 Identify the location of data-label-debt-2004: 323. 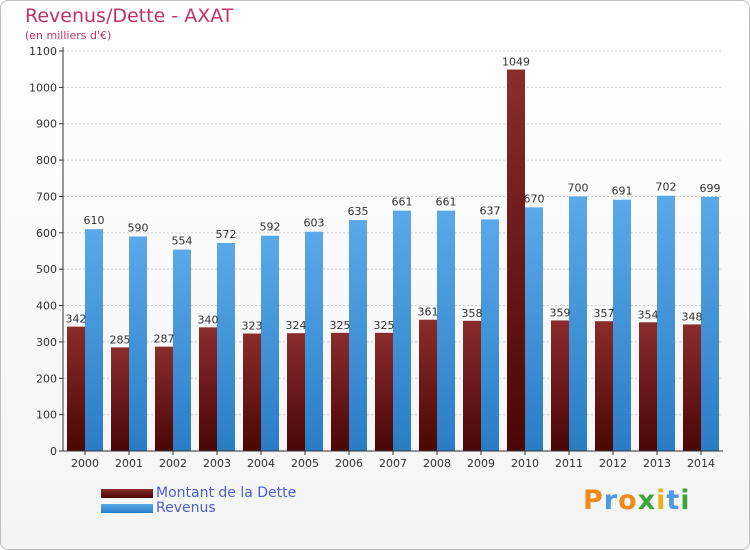
(252, 326).